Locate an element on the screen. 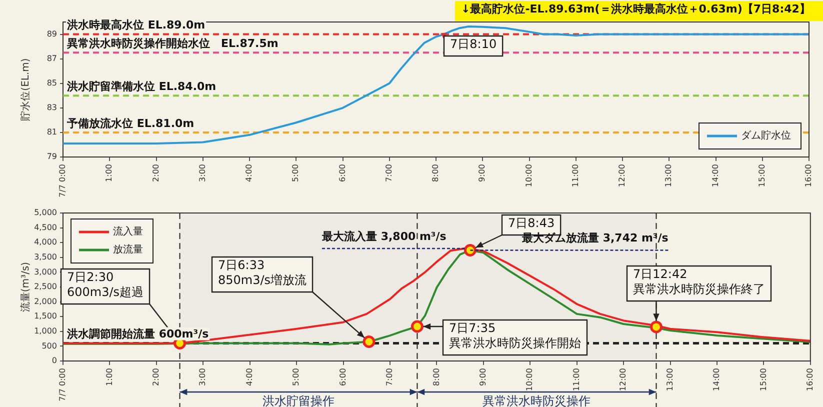 Image resolution: width=823 pixels, height=407 pixels. y-tick-label: 2,500 is located at coordinates (45, 287).